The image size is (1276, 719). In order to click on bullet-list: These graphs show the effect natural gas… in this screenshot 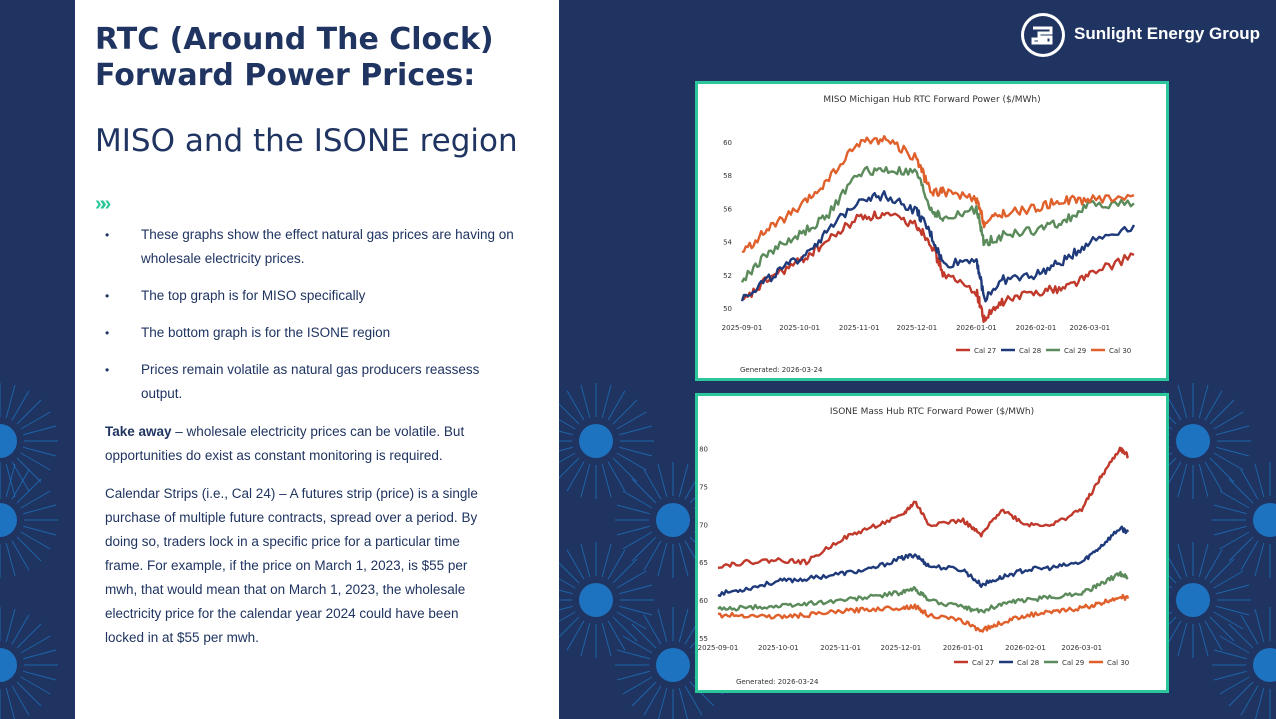, I will do `click(310, 321)`.